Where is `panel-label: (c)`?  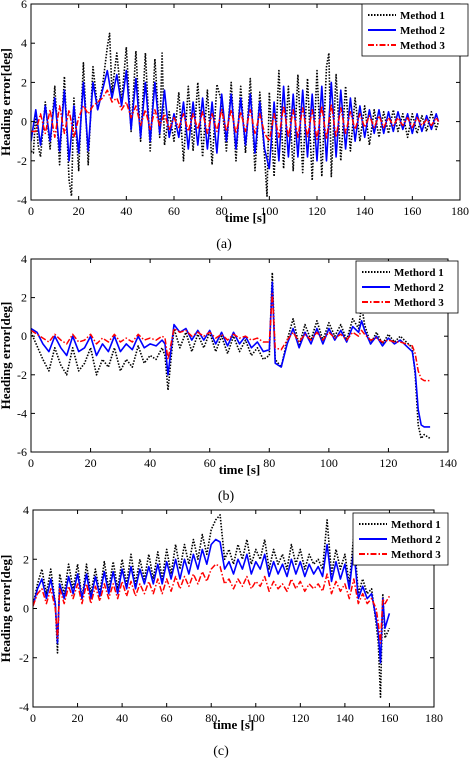 panel-label: (c) is located at coordinates (221, 751).